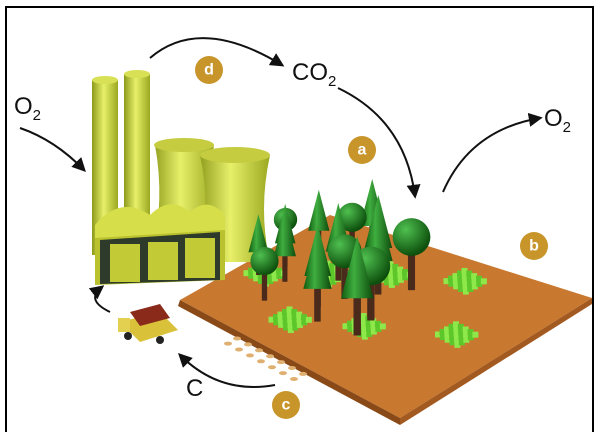  What do you see at coordinates (310, 72) in the screenshot?
I see `symbol: CO` at bounding box center [310, 72].